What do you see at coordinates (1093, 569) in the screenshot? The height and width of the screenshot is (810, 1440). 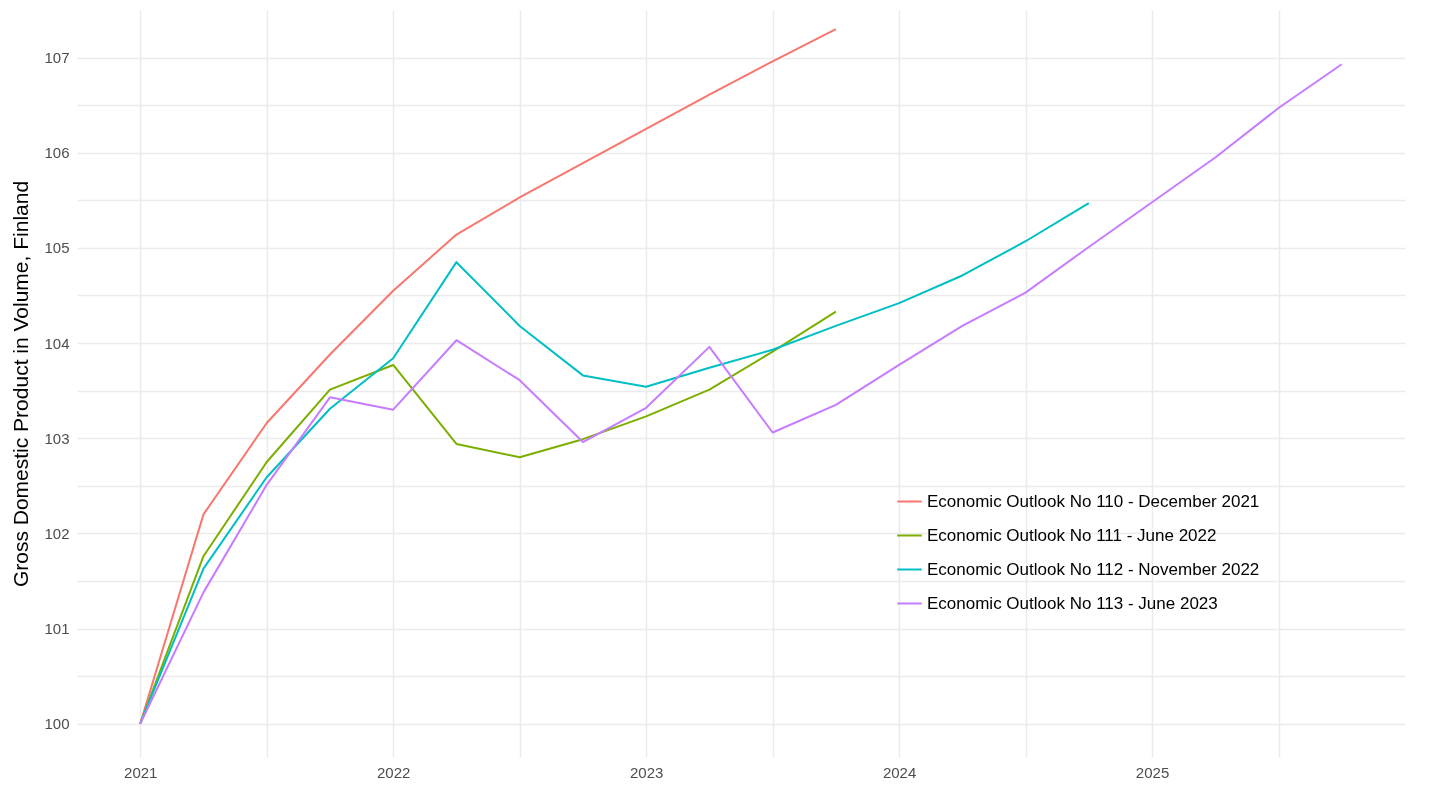 I see `legend-label: Economic Outlook No 112 - November 2022` at bounding box center [1093, 569].